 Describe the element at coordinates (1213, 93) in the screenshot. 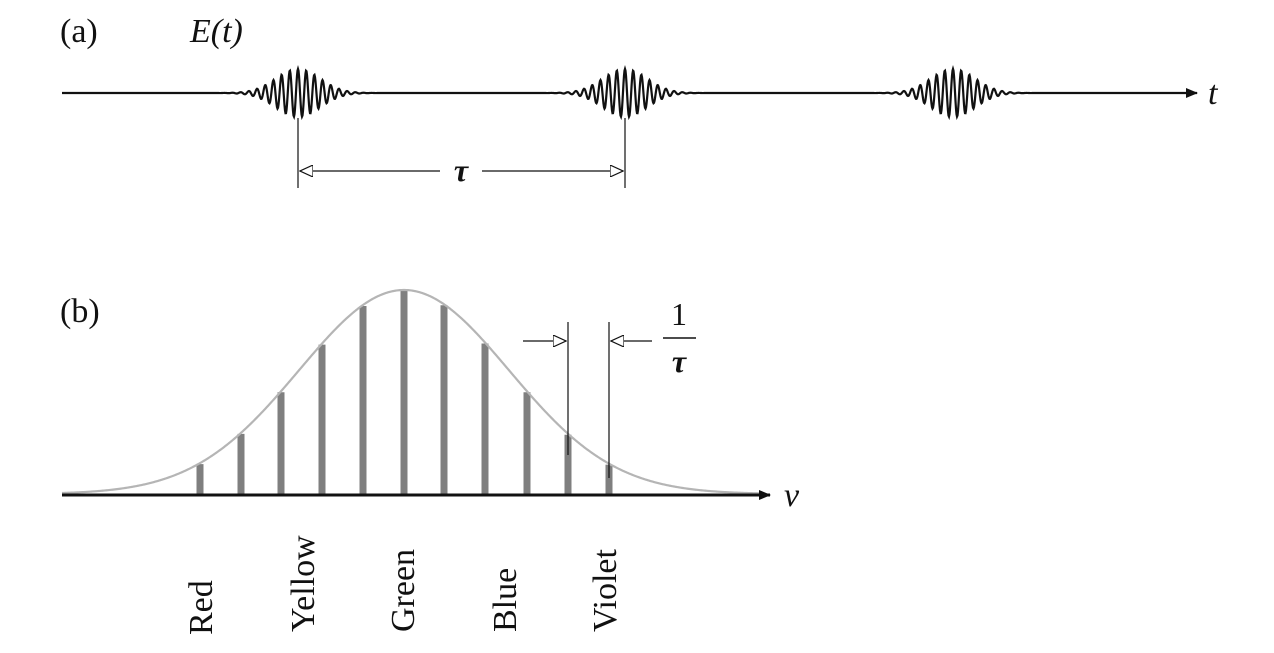

I see `time-axis-label: t` at that location.